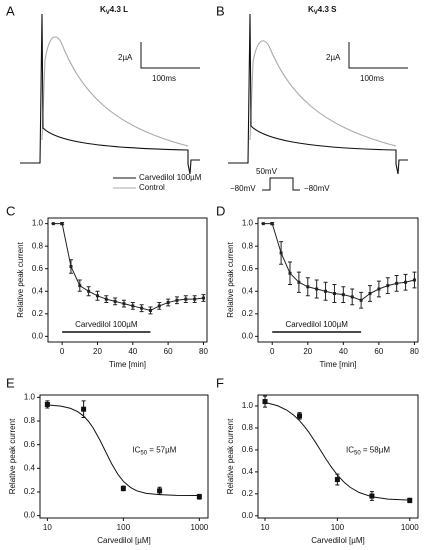 The image size is (425, 550). Describe the element at coordinates (170, 177) in the screenshot. I see `legend-label: Carvedilol 100µM` at that location.